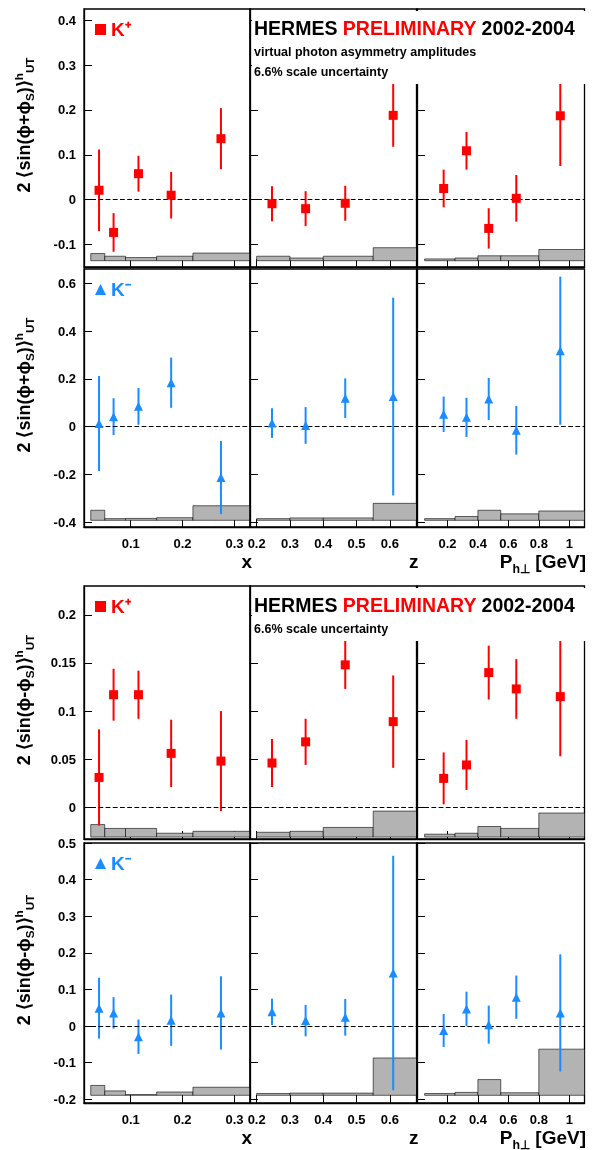 This screenshot has width=603, height=1150. Describe the element at coordinates (66, 65) in the screenshot. I see `y-tick-label: 0.3` at that location.